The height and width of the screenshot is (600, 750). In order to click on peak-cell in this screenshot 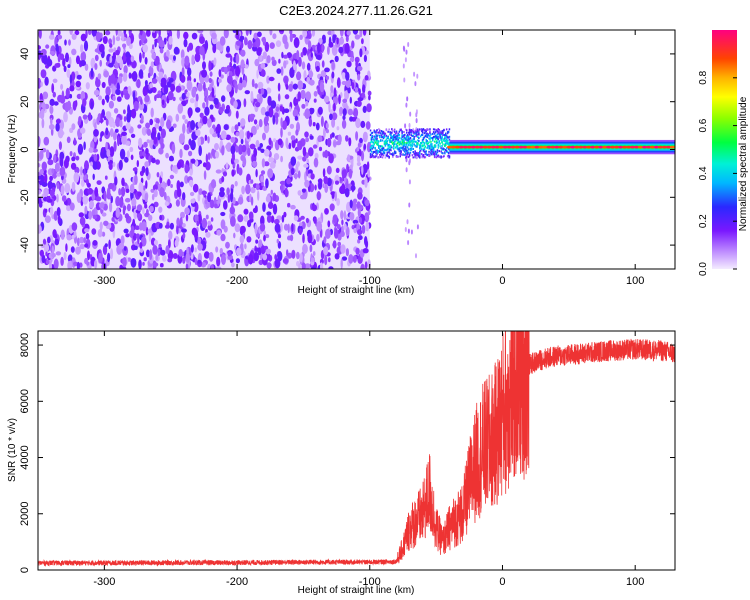, I will do `click(545, 147)`.